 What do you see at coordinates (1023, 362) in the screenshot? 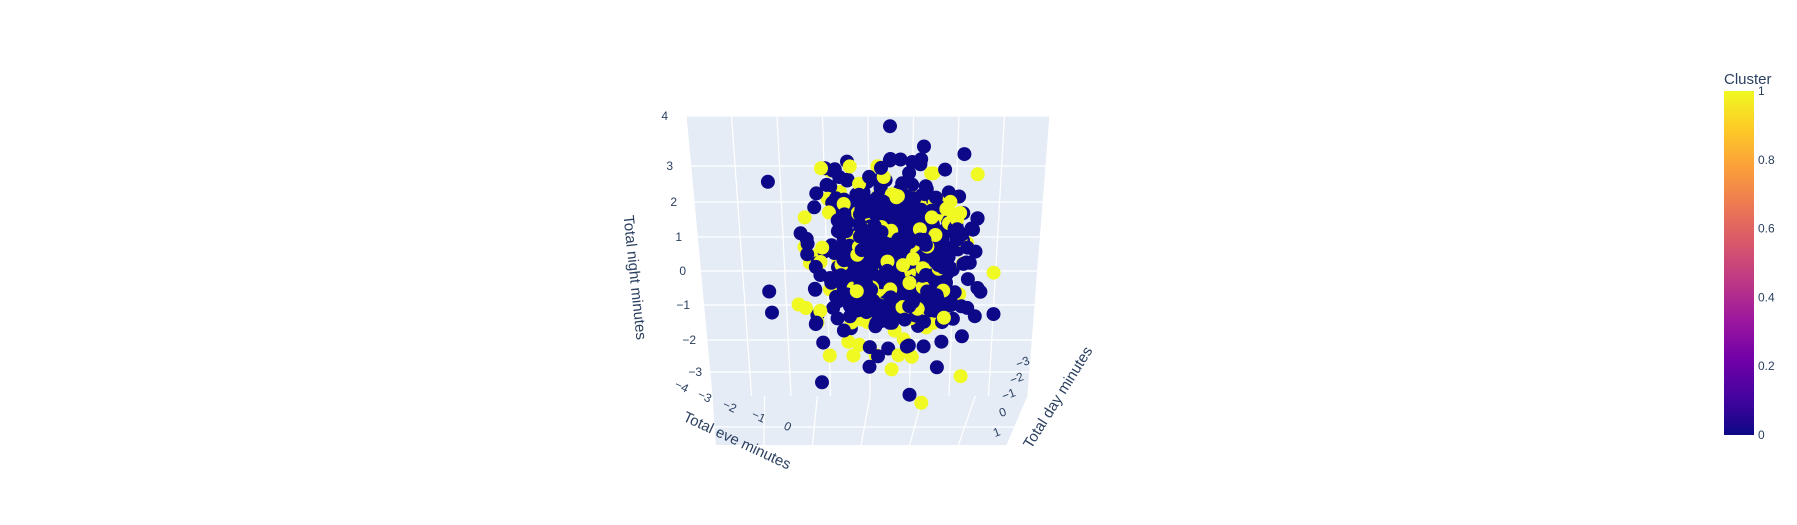
I see `y-tick-label: −3` at bounding box center [1023, 362].